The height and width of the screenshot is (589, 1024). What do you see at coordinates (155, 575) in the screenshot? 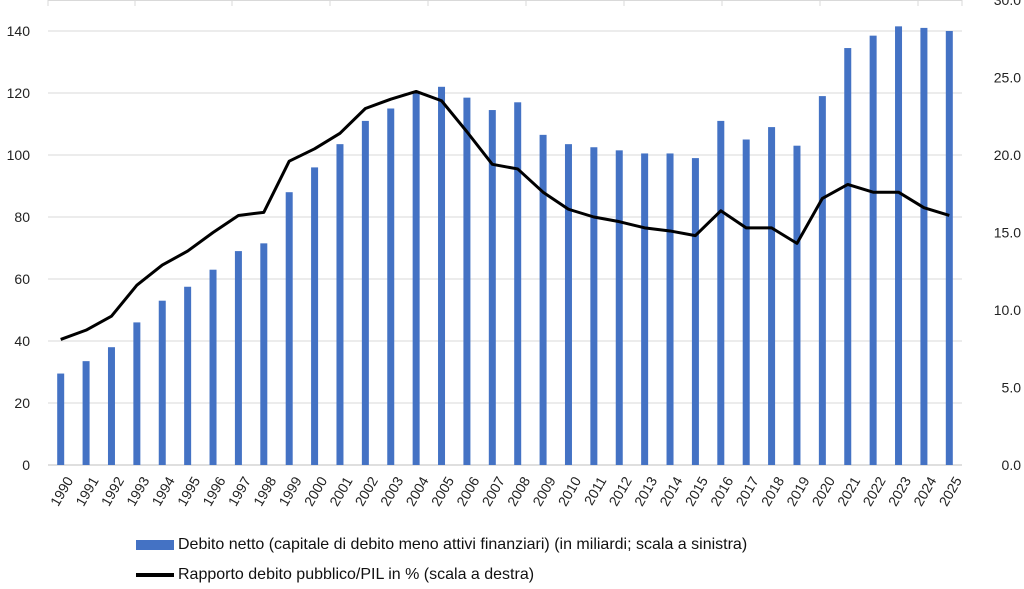
I see `legend-line-swatch` at bounding box center [155, 575].